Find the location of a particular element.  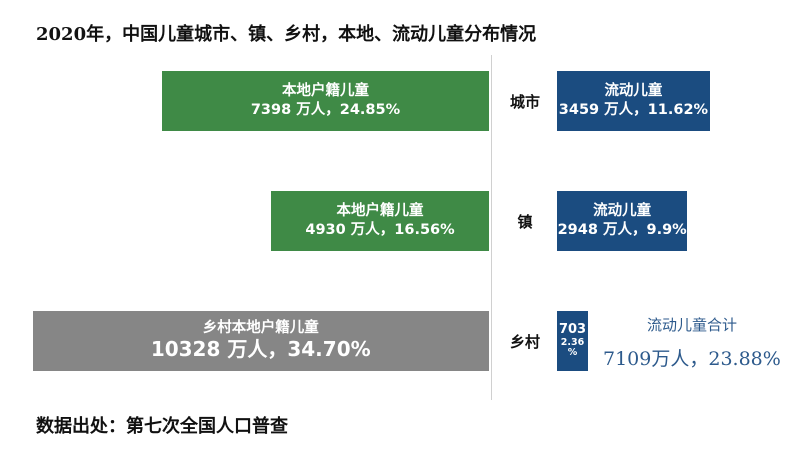

bar-label-value: 2948 万人，9.9% is located at coordinates (622, 230).